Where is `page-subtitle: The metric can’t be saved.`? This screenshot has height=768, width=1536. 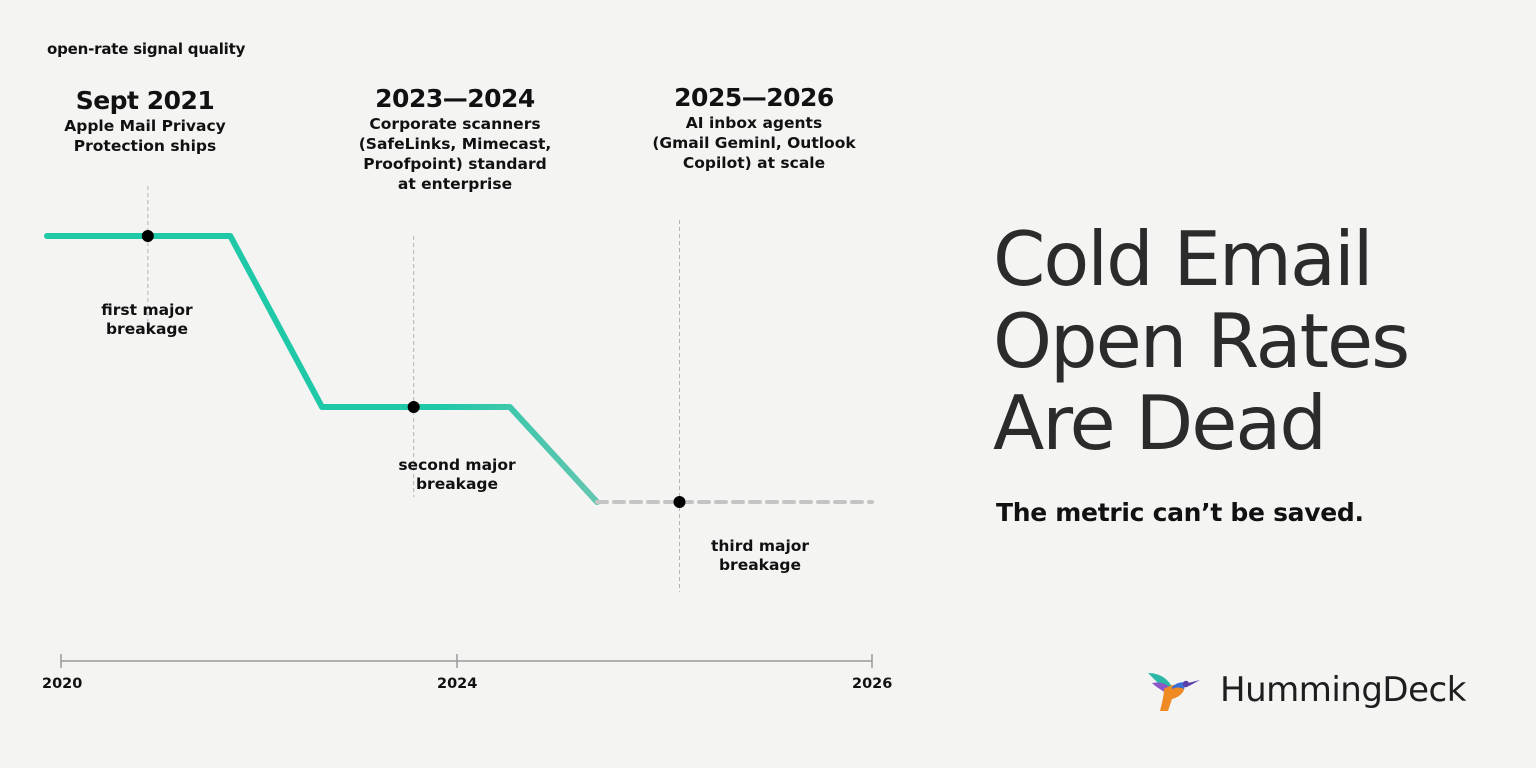
page-subtitle: The metric can’t be saved. is located at coordinates (1180, 512).